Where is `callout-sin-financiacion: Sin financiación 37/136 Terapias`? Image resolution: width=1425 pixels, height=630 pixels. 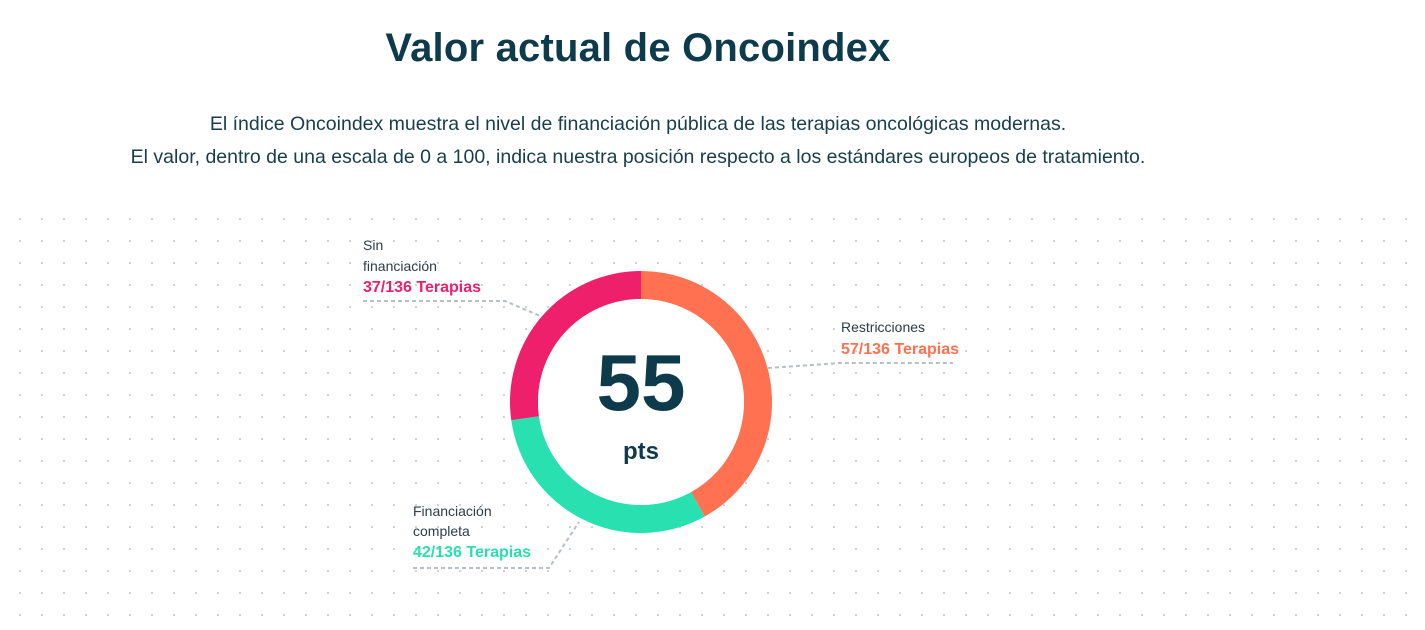
callout-sin-financiacion: Sin financiación 37/136 Terapias is located at coordinates (422, 266).